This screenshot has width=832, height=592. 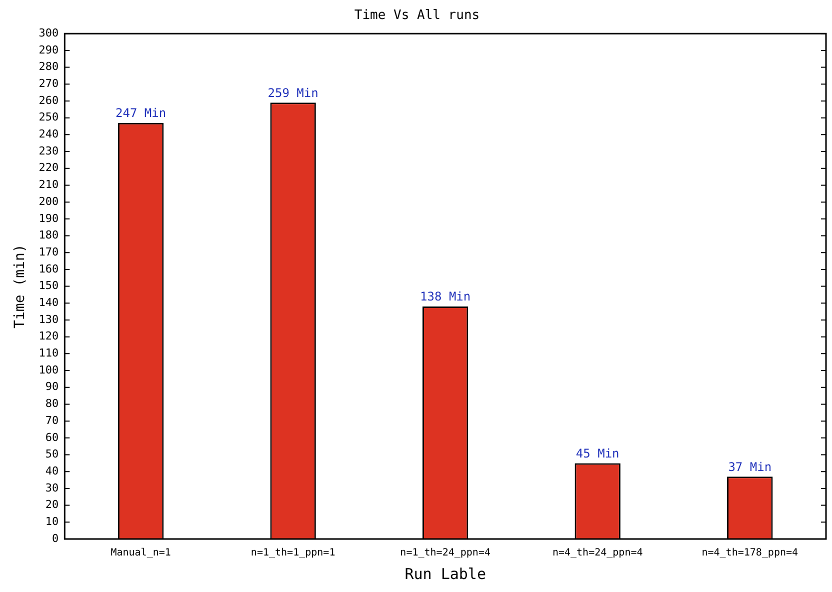 What do you see at coordinates (48, 336) in the screenshot?
I see `y-tick-label: 120` at bounding box center [48, 336].